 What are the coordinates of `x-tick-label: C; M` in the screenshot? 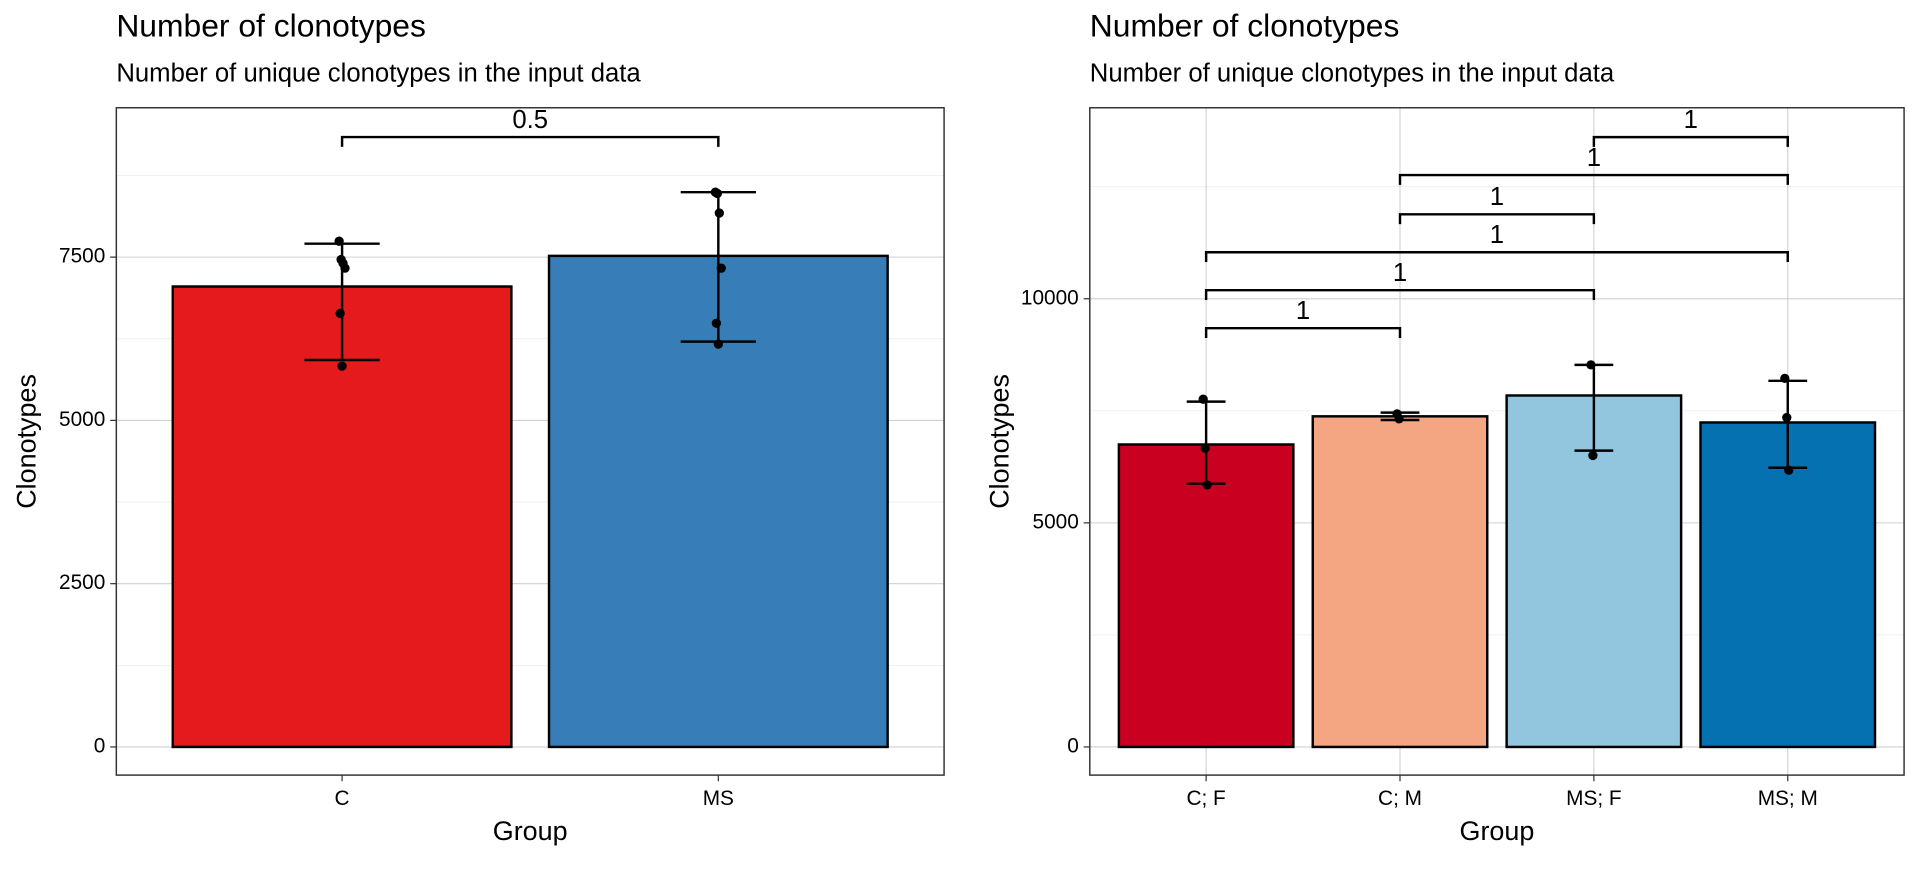 It's located at (1400, 798).